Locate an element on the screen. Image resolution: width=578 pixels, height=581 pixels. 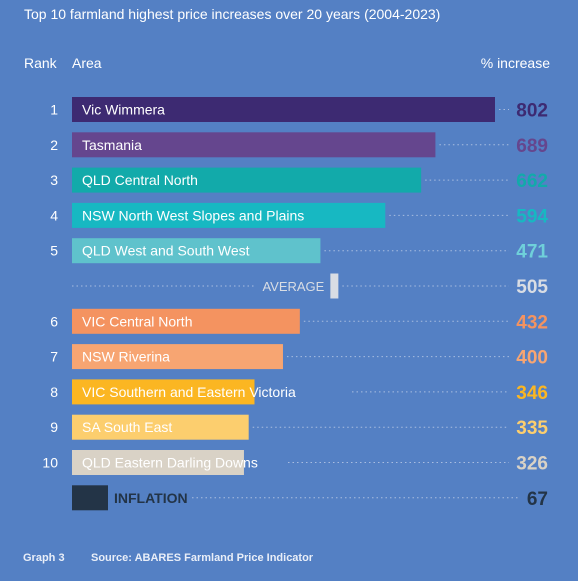
rank-label: 4 is located at coordinates (54, 215).